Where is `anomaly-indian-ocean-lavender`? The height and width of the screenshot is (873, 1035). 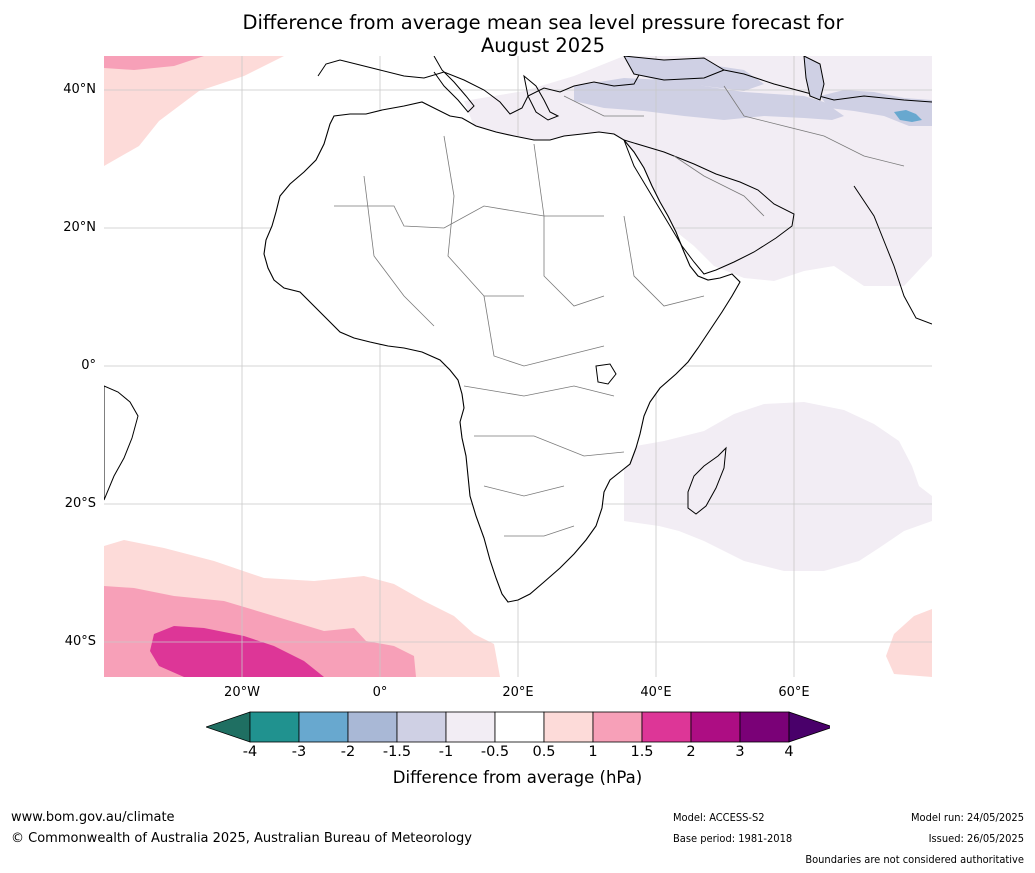
anomaly-indian-ocean-lavender is located at coordinates (778, 486).